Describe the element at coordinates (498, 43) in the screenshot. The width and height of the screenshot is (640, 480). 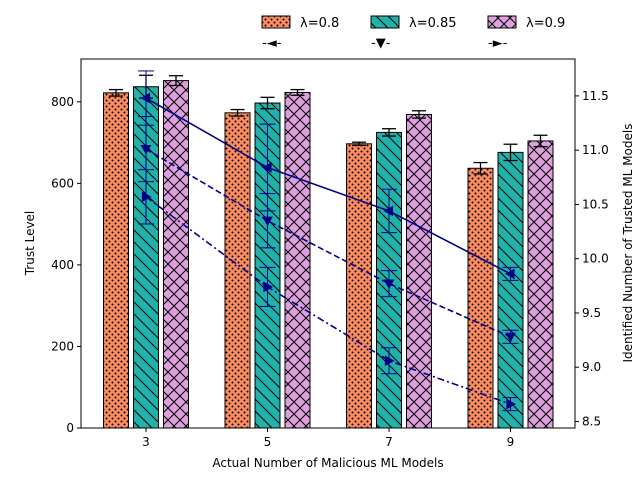
I see `legend-line-entry-2: -►-` at that location.